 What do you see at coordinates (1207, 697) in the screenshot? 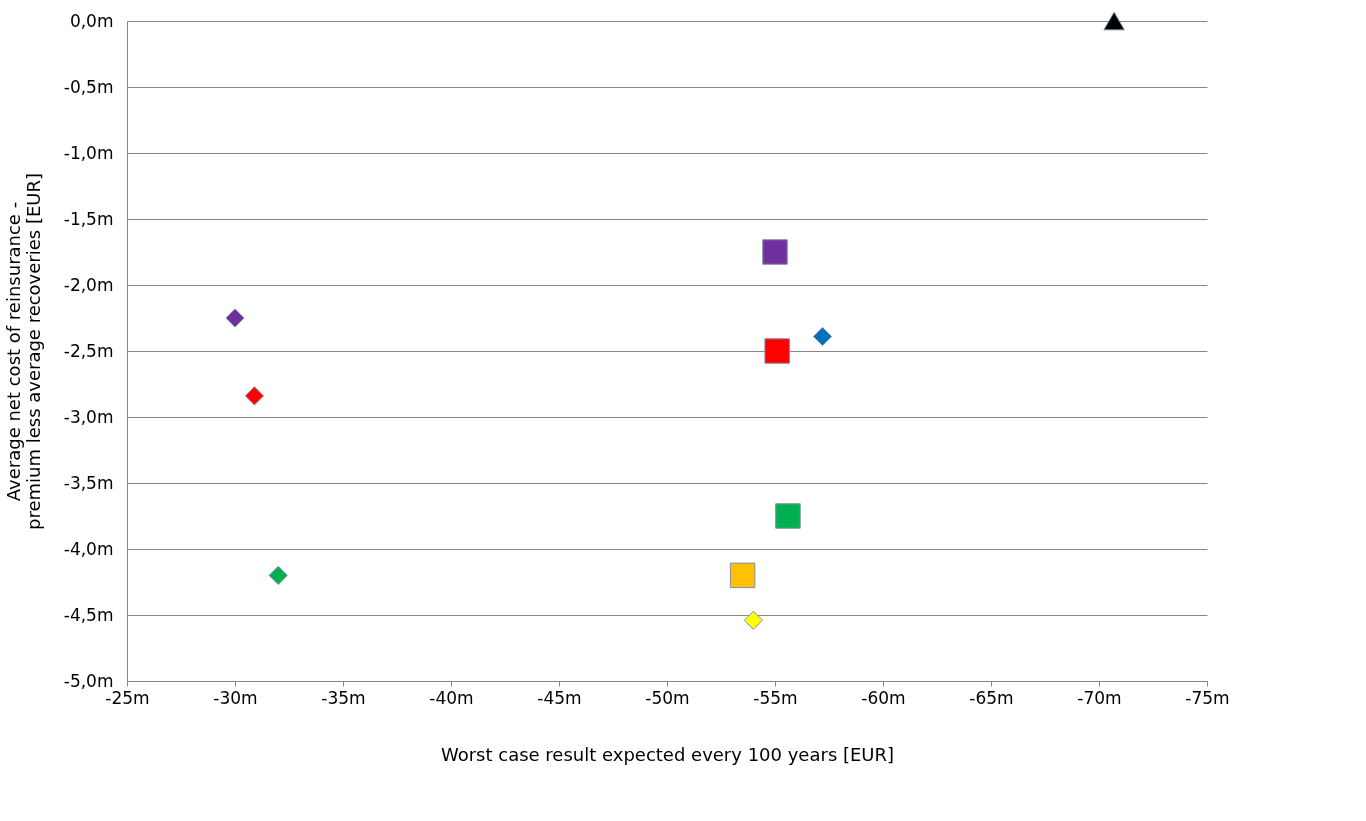
I see `x-tick-label: -75m` at bounding box center [1207, 697].